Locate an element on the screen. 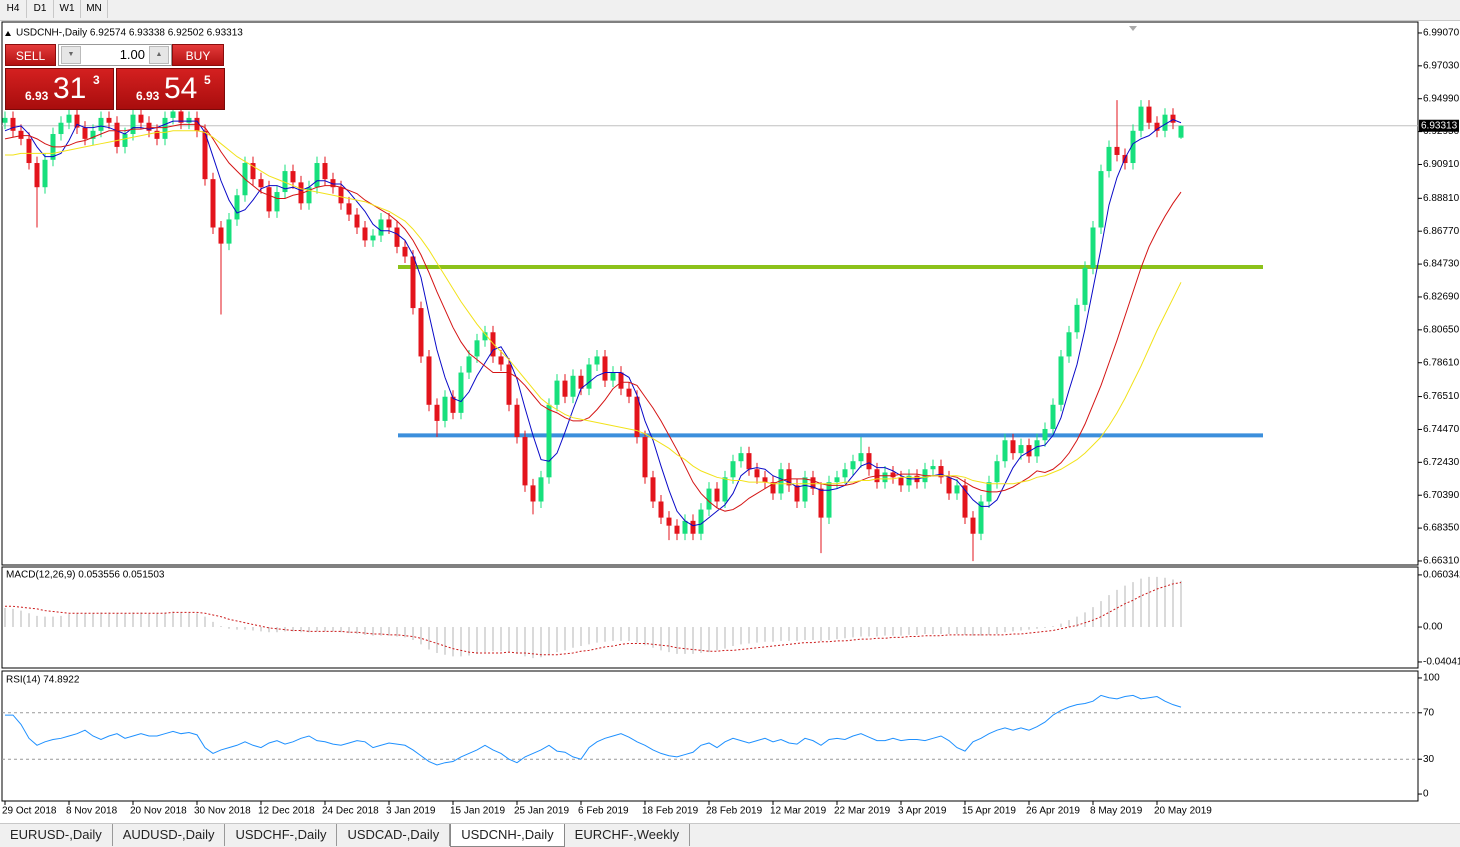 The width and height of the screenshot is (1460, 847). rsi-line is located at coordinates (593, 730).